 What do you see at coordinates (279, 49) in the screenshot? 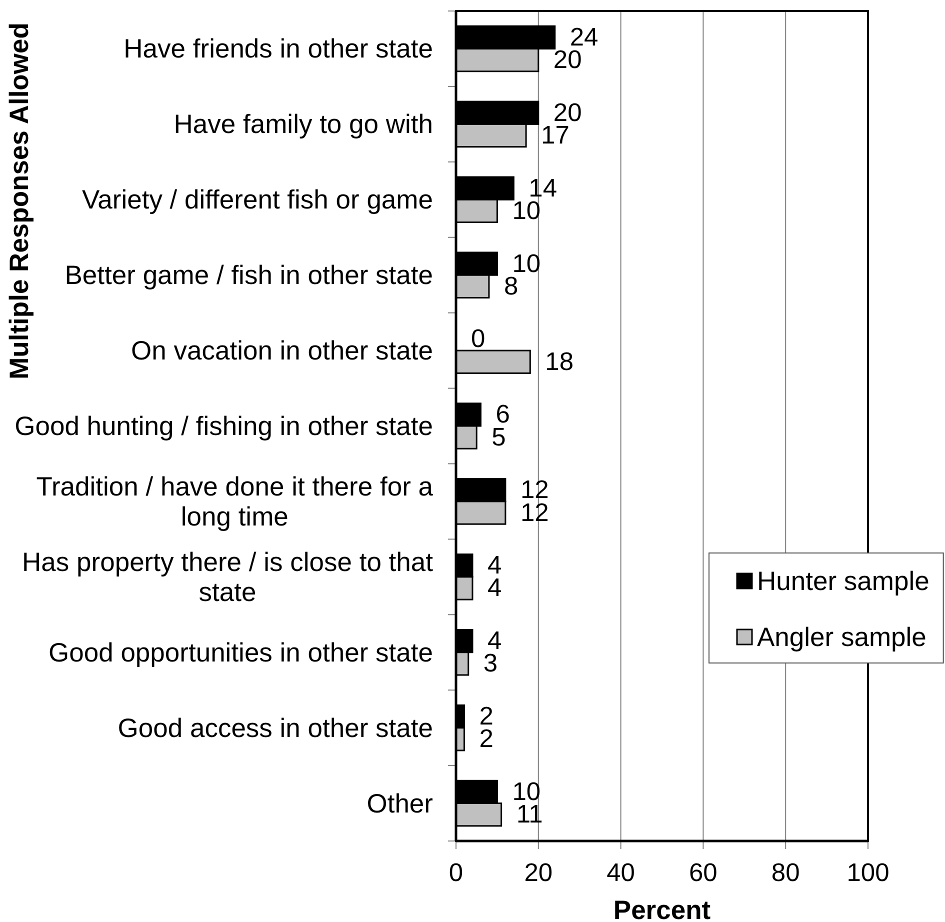
I see `y-tick-label: Have friends in other state` at bounding box center [279, 49].